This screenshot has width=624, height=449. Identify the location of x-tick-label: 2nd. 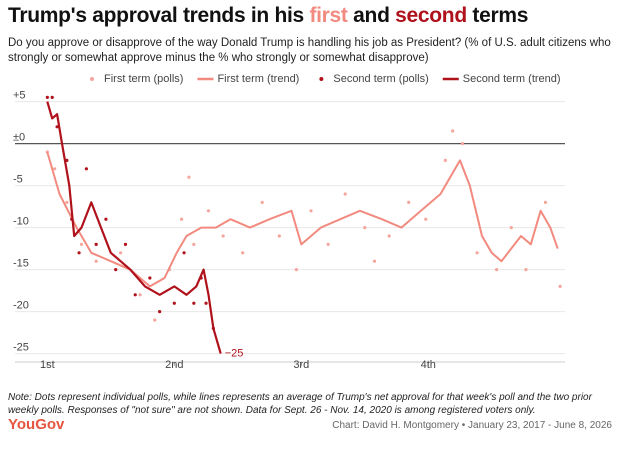
(174, 365).